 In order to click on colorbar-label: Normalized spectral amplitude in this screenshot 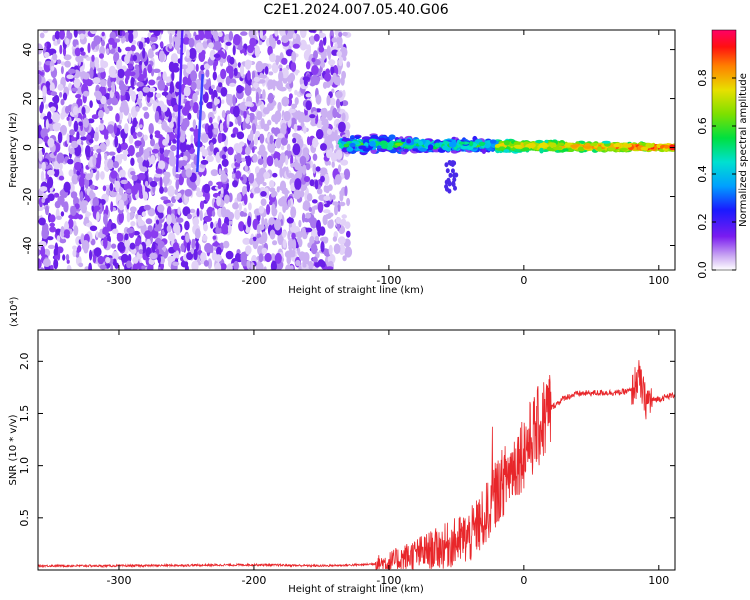, I will do `click(743, 150)`.